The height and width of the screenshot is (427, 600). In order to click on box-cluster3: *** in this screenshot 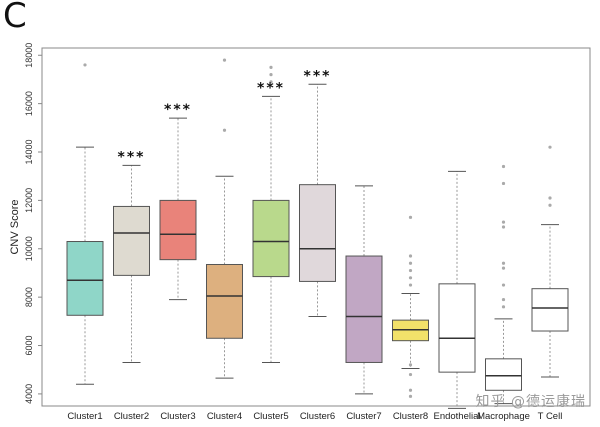, I will do `click(178, 201)`.